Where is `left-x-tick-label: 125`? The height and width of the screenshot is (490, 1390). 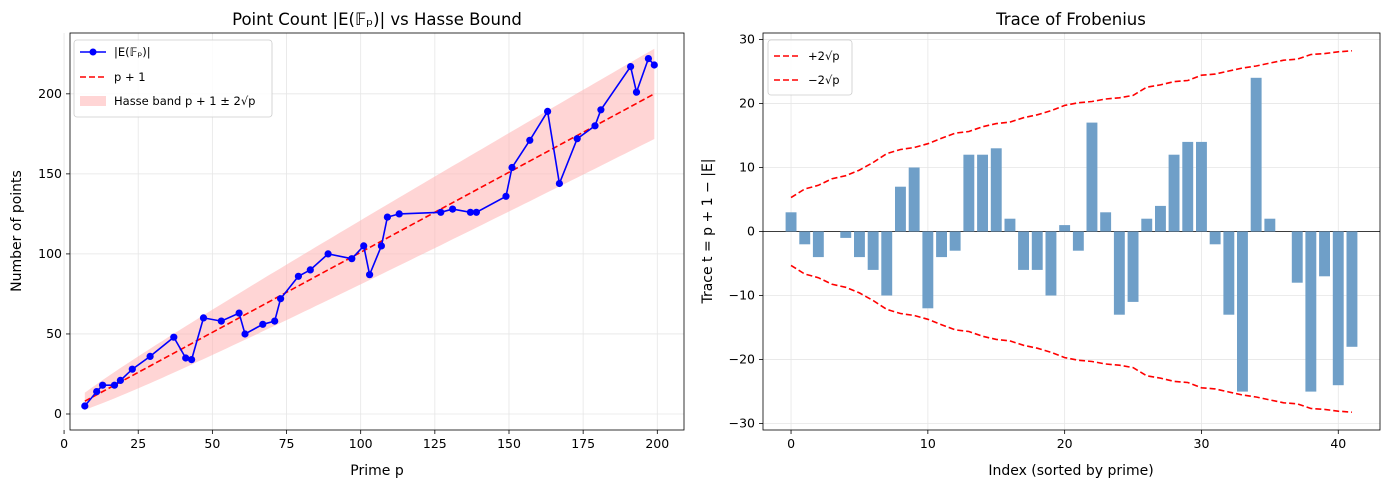 left-x-tick-label: 125 is located at coordinates (435, 443).